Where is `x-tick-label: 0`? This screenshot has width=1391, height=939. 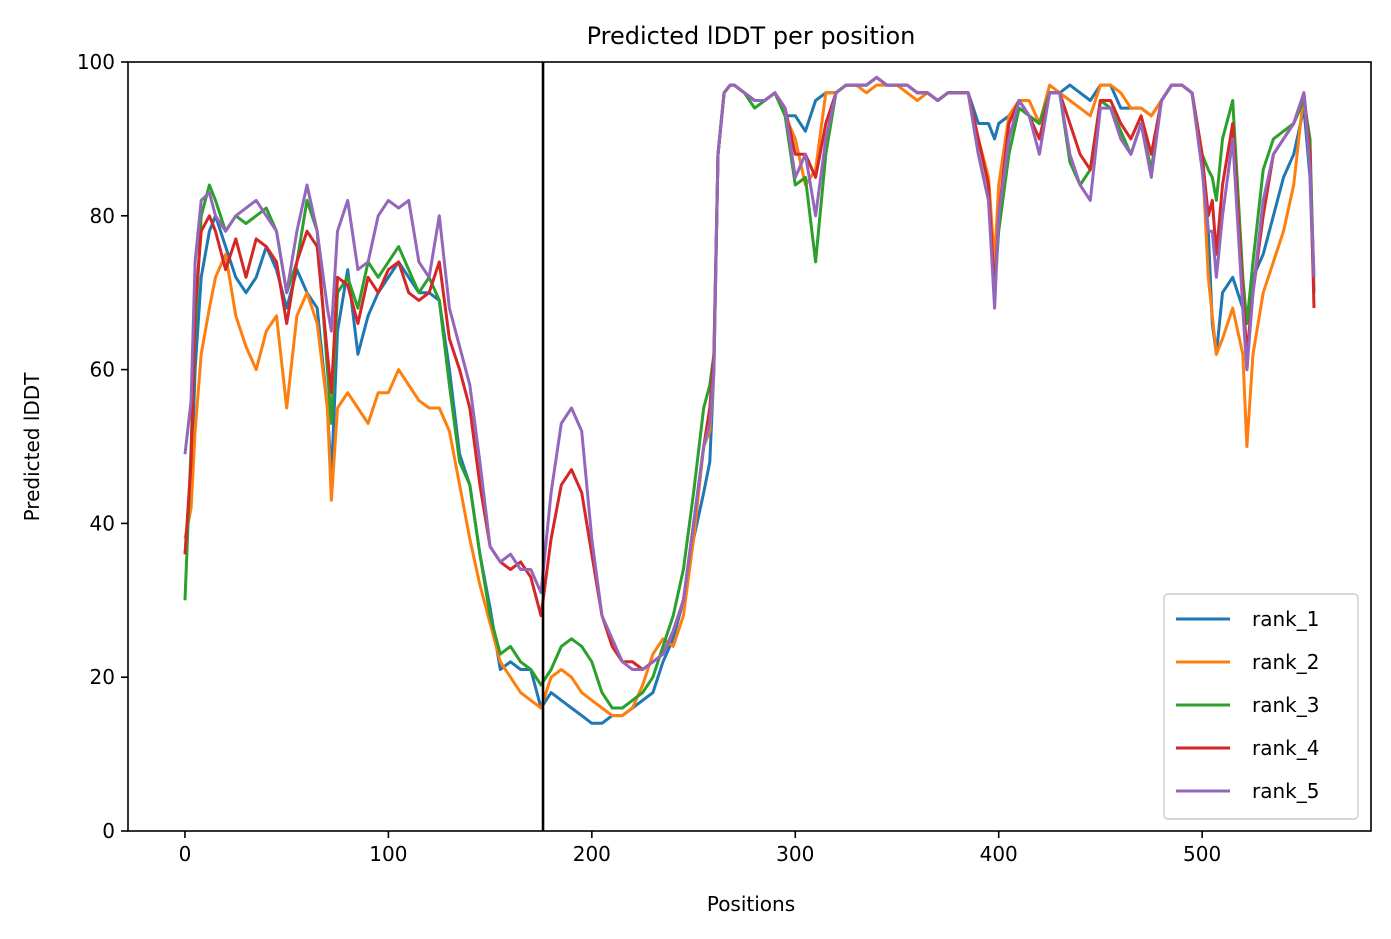 x-tick-label: 0 is located at coordinates (185, 854).